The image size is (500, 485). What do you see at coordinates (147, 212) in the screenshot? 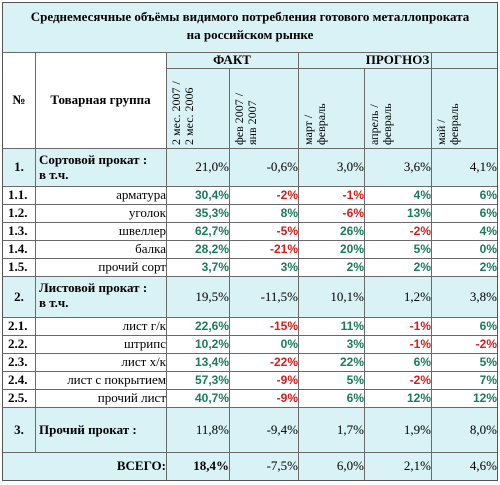
I see `item-name: уголок` at bounding box center [147, 212].